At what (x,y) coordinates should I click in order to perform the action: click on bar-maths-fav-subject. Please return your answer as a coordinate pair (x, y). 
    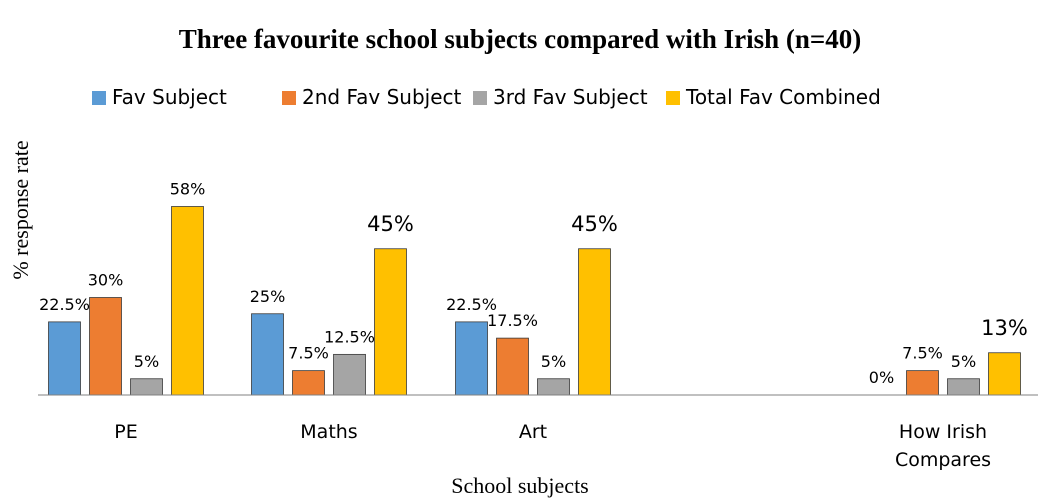
    Looking at the image, I should click on (267, 354).